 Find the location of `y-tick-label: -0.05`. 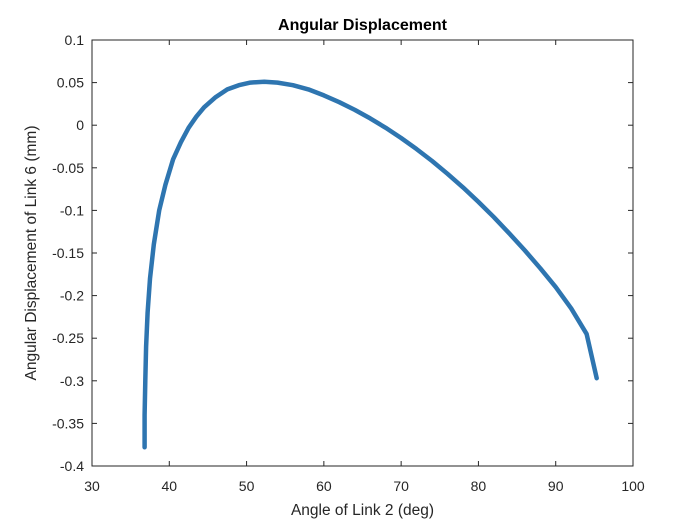

y-tick-label: -0.05 is located at coordinates (68, 168).